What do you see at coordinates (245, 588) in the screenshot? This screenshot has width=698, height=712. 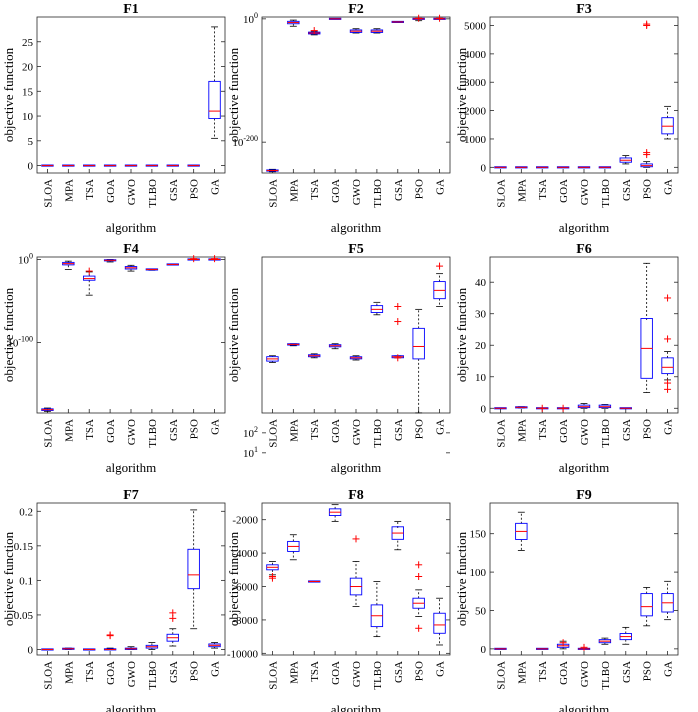 I see `y-tick-label: -6000` at bounding box center [245, 588].